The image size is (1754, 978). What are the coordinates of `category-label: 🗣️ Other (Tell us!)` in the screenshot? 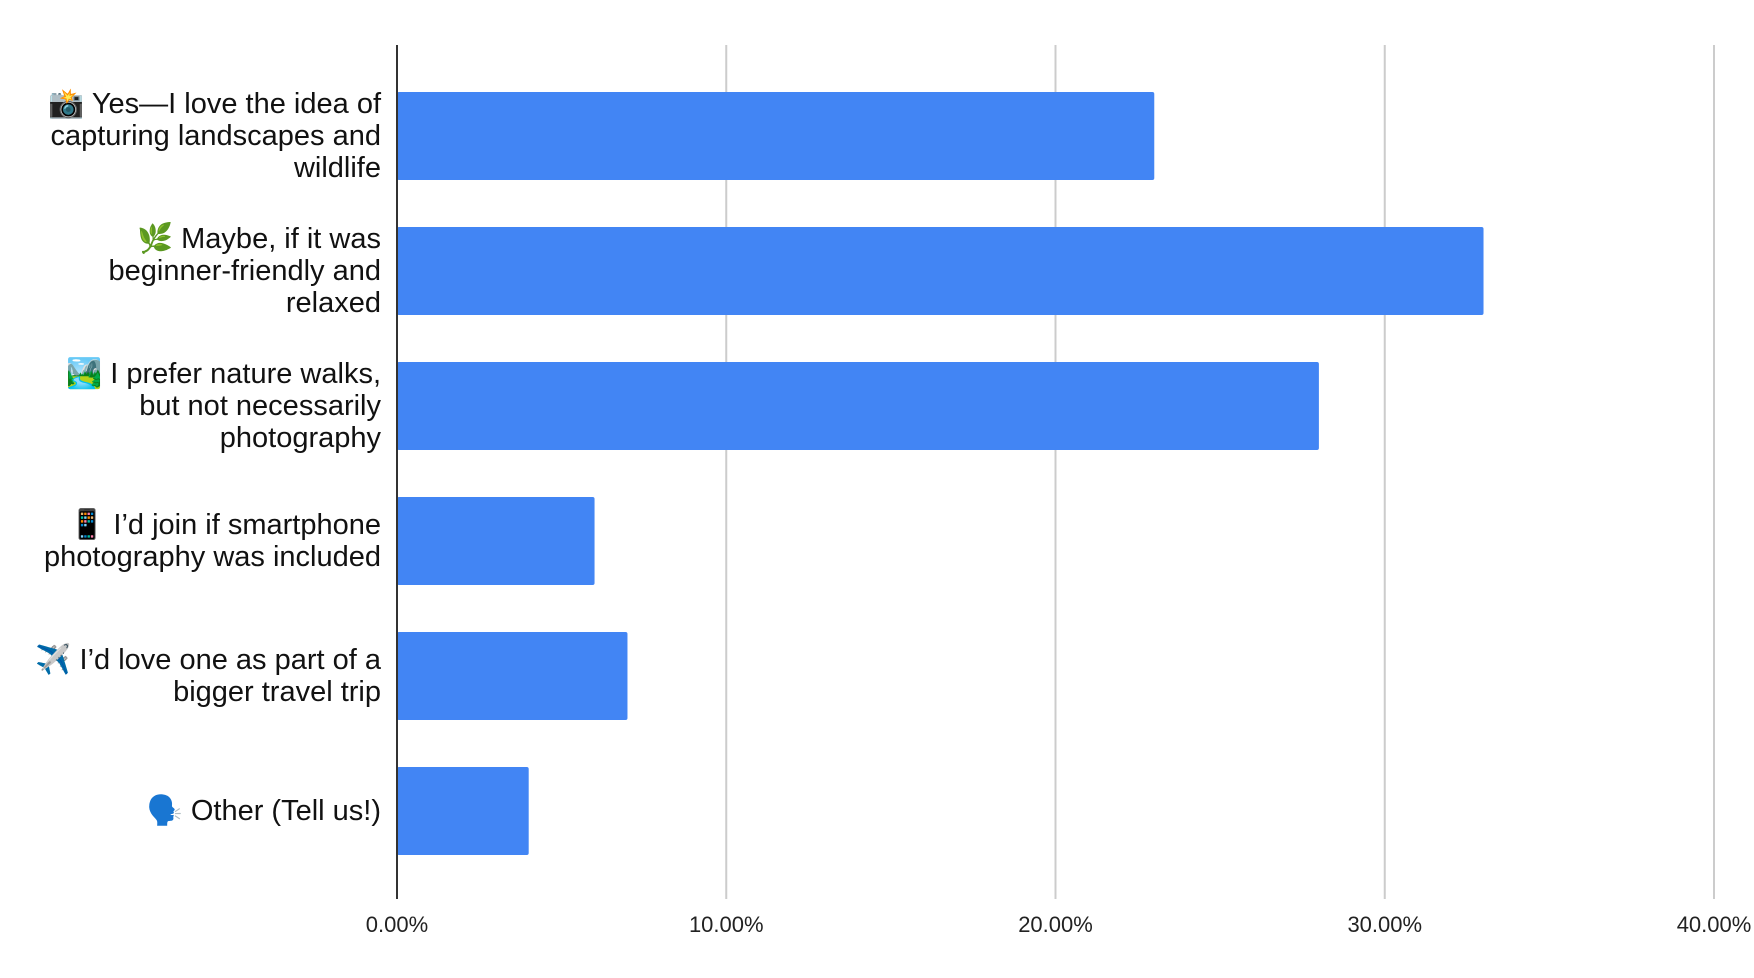 It's located at (263, 811).